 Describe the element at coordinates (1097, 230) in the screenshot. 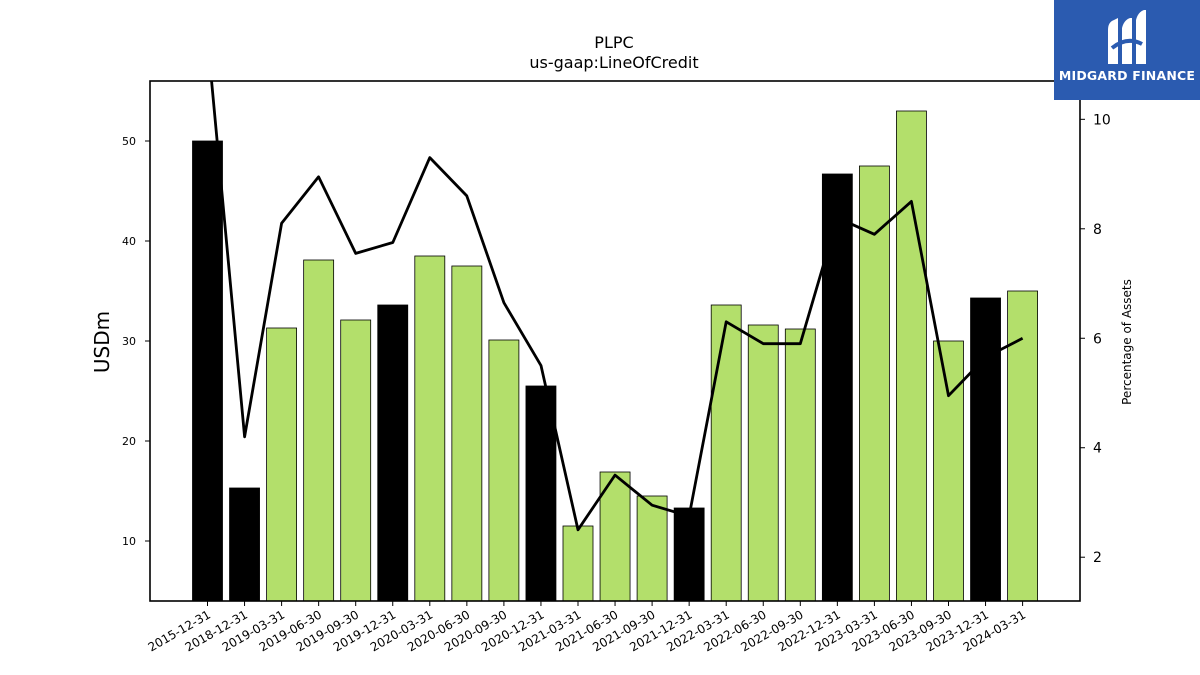

I see `y2-tick-label: 8` at that location.